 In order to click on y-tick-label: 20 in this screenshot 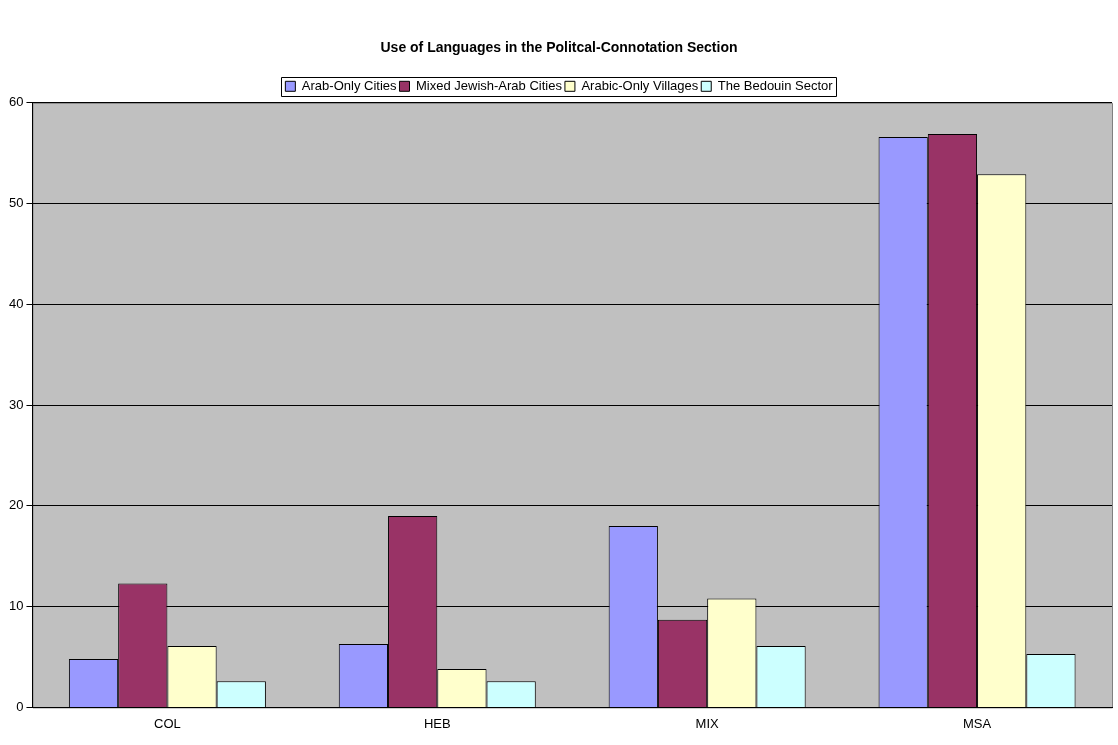, I will do `click(16, 505)`.